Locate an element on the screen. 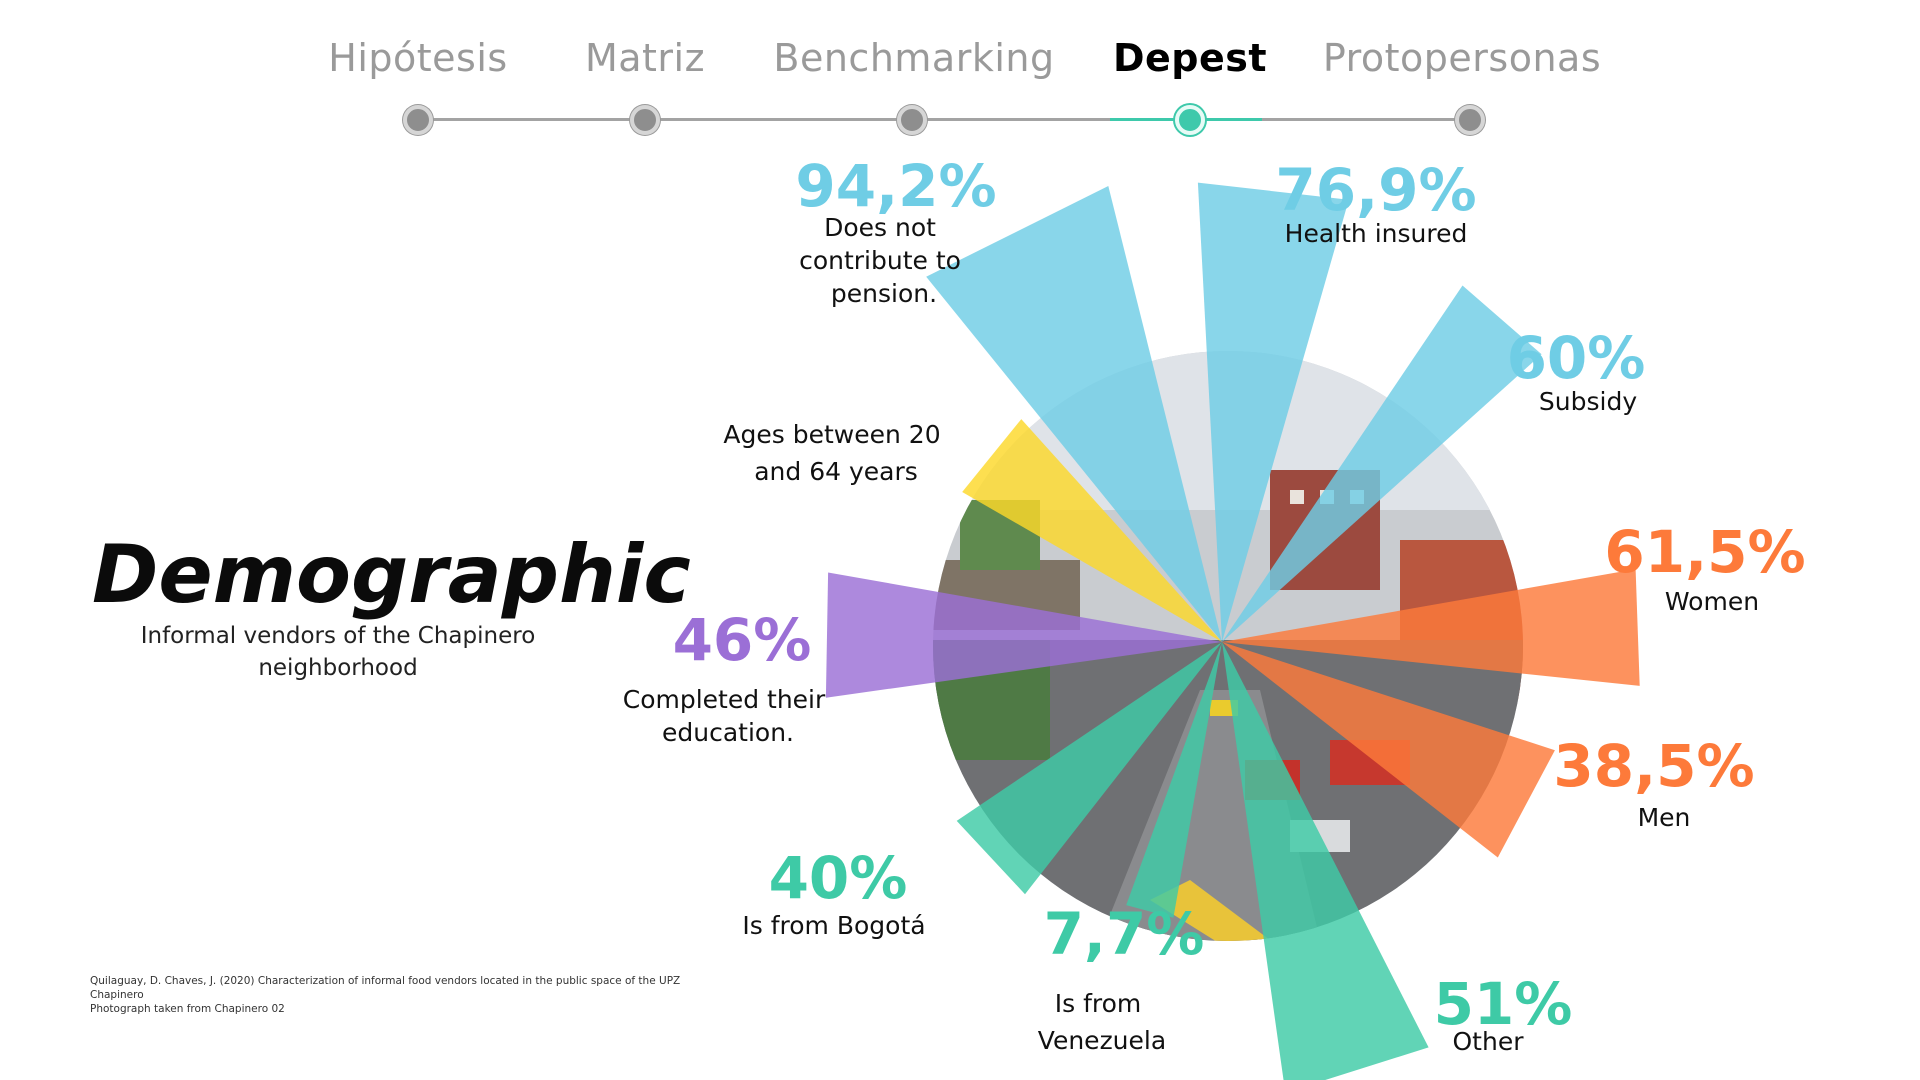 This screenshot has width=1920, height=1080. category-label-ages: Ages between 20 and 64 years is located at coordinates (835, 453).